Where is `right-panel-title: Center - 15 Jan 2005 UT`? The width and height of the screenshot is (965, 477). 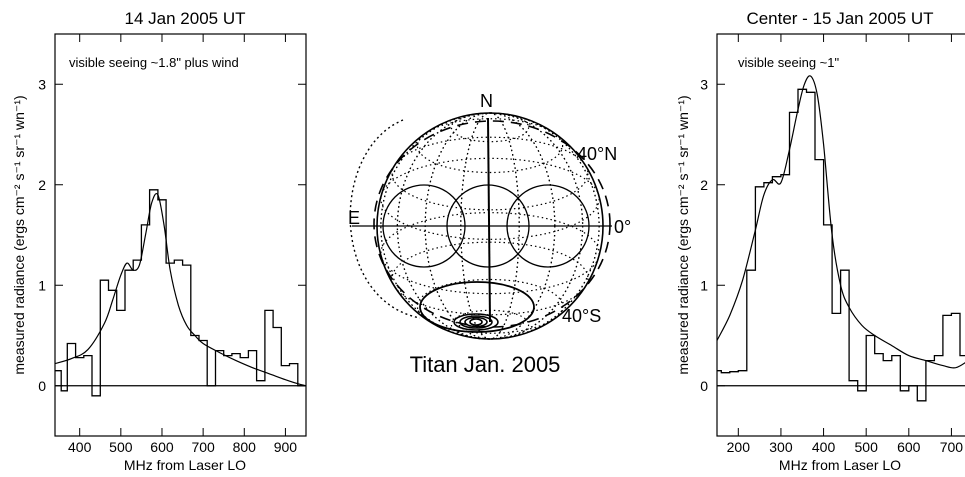
right-panel-title: Center - 15 Jan 2005 UT is located at coordinates (839, 18).